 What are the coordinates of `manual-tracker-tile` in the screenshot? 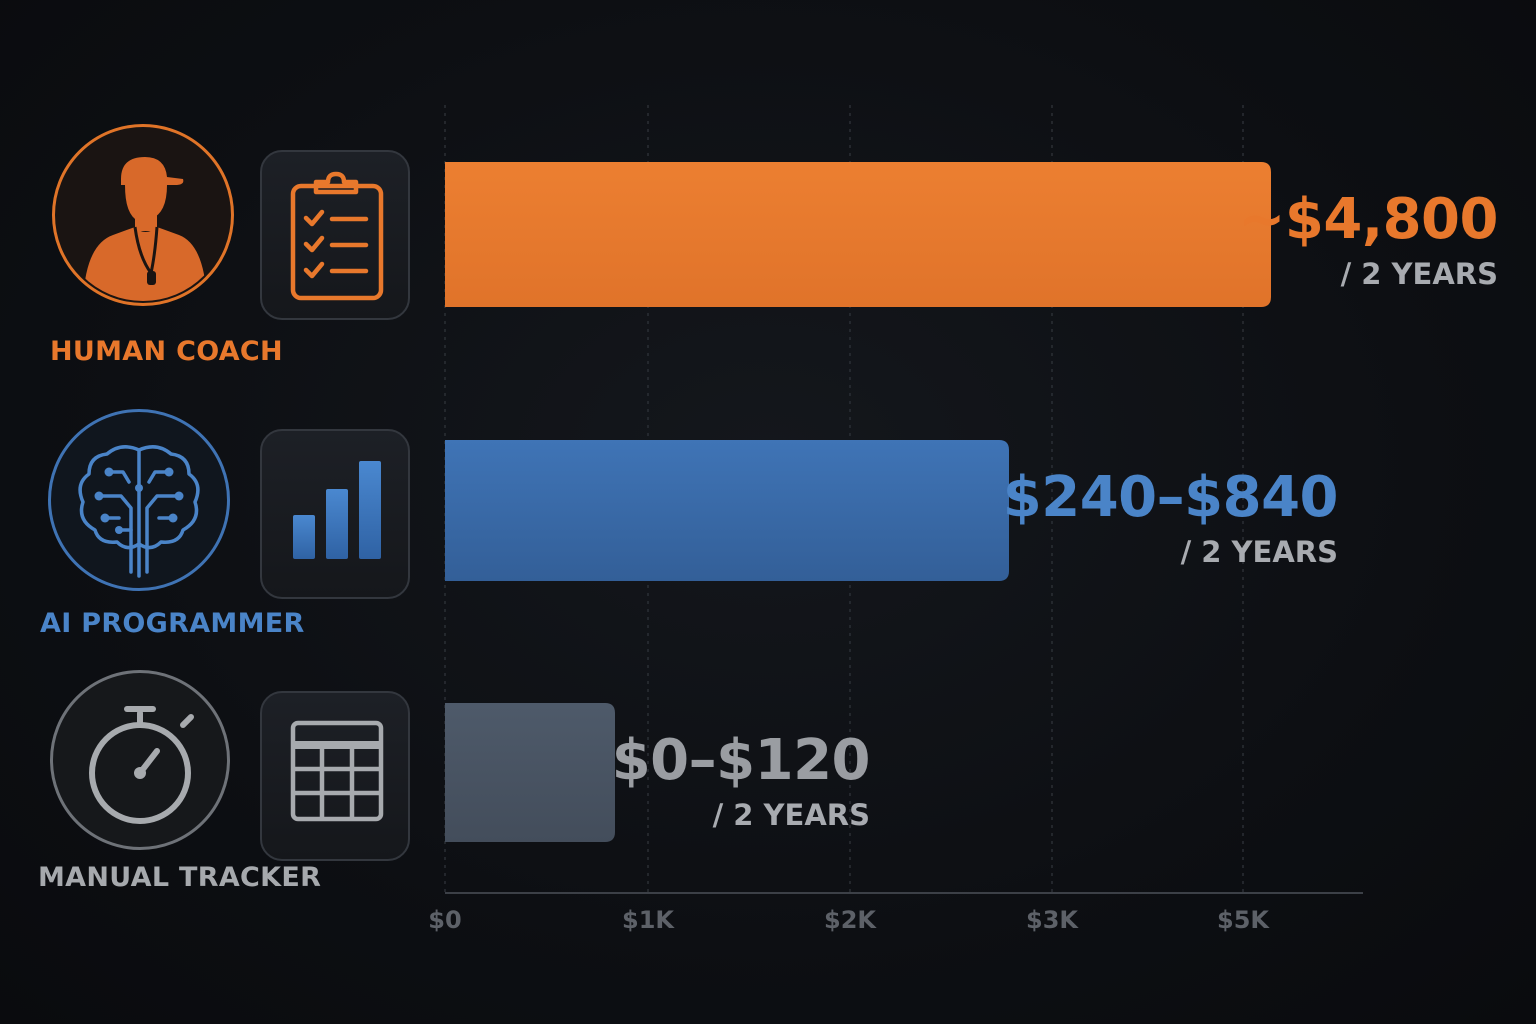 It's located at (335, 776).